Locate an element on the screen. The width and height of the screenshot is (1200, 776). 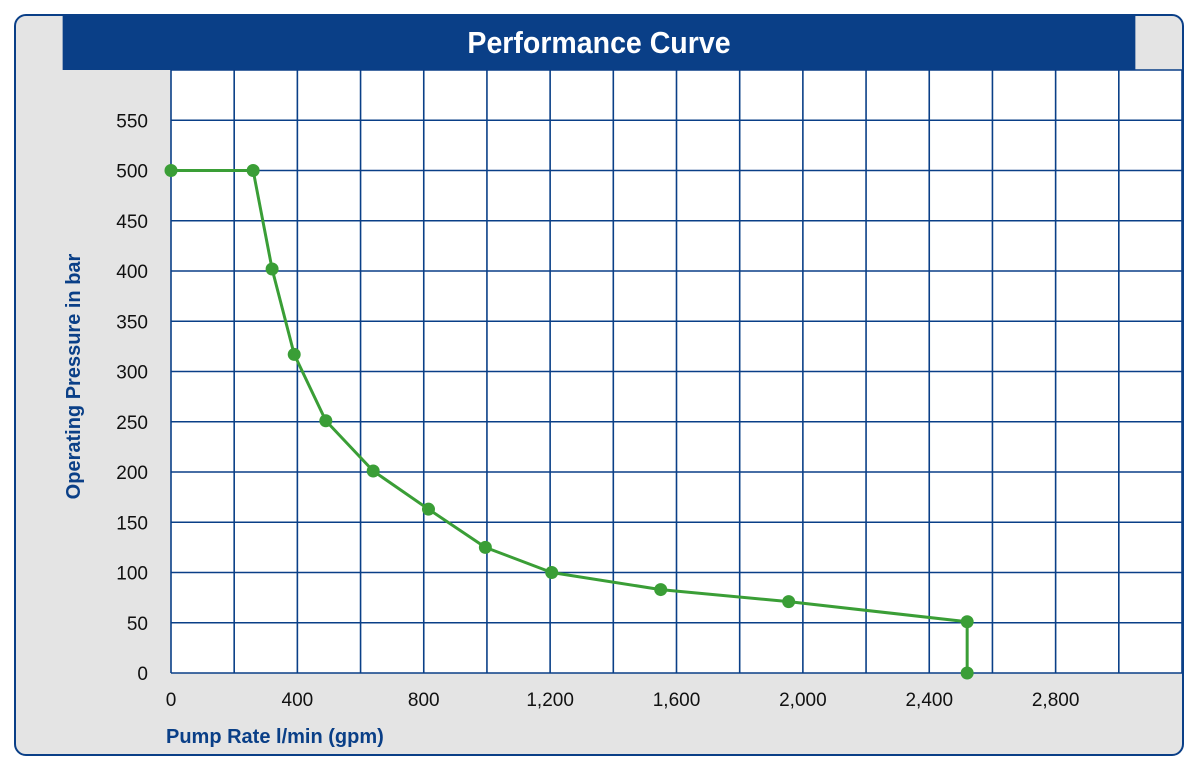
y-tick-label: 50 is located at coordinates (137, 624).